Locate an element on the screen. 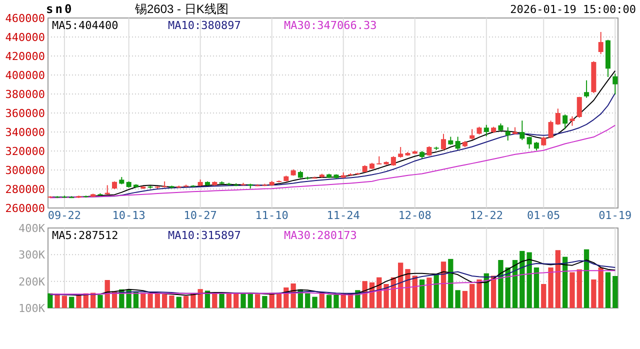  x-tick-label: 12-08 is located at coordinates (415, 215).